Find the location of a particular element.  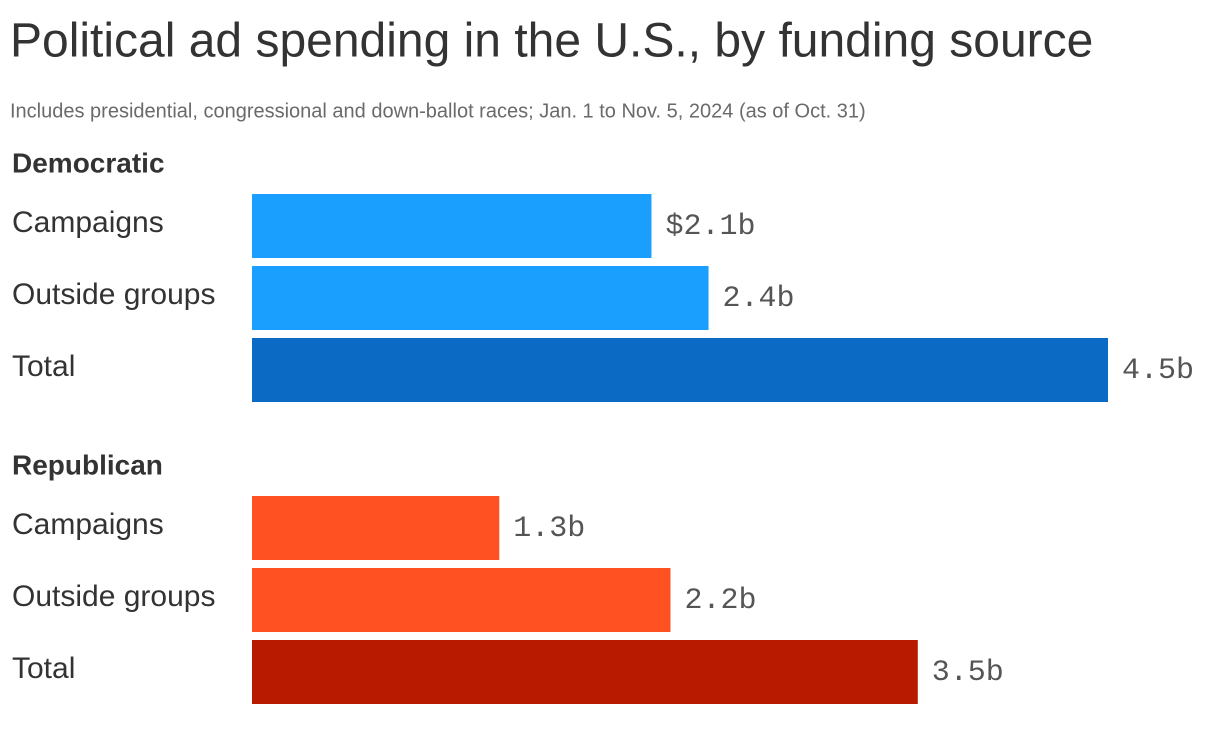

value-label: 2.2b is located at coordinates (720, 601).